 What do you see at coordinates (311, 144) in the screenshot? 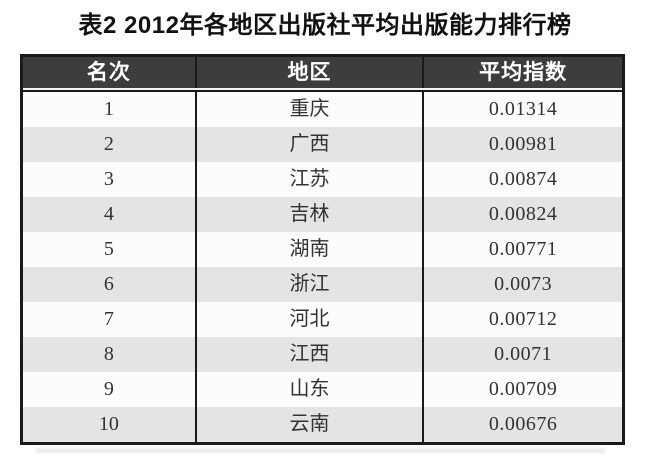
I see `cell-region: 广西` at bounding box center [311, 144].